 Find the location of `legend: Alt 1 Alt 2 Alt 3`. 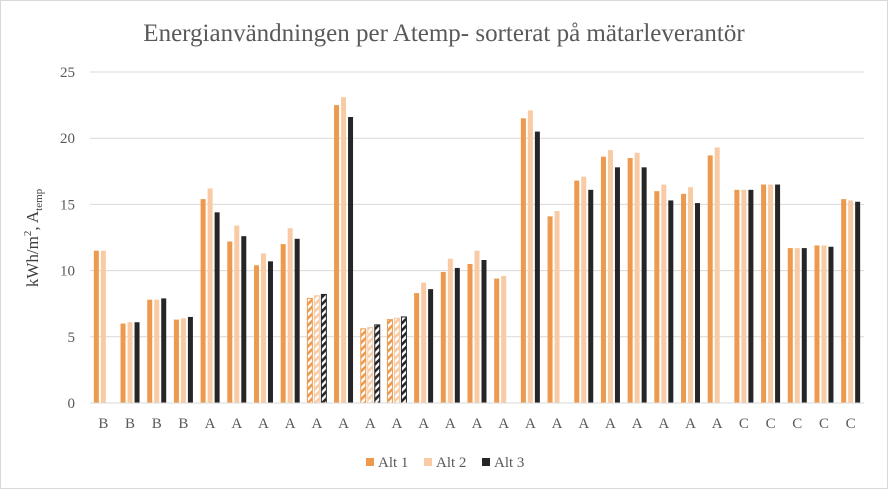

legend: Alt 1 Alt 2 Alt 3 is located at coordinates (445, 463).